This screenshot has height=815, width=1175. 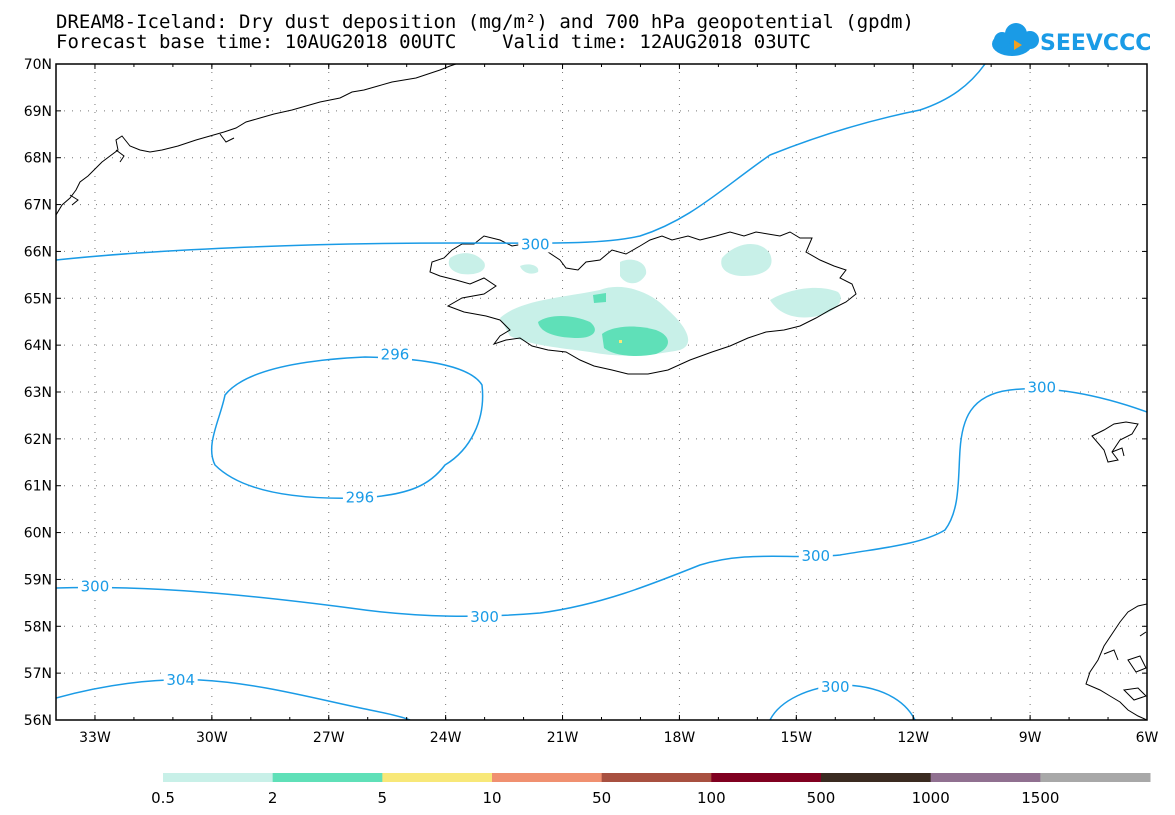 I want to click on cloud-icon, so click(x=1015, y=39).